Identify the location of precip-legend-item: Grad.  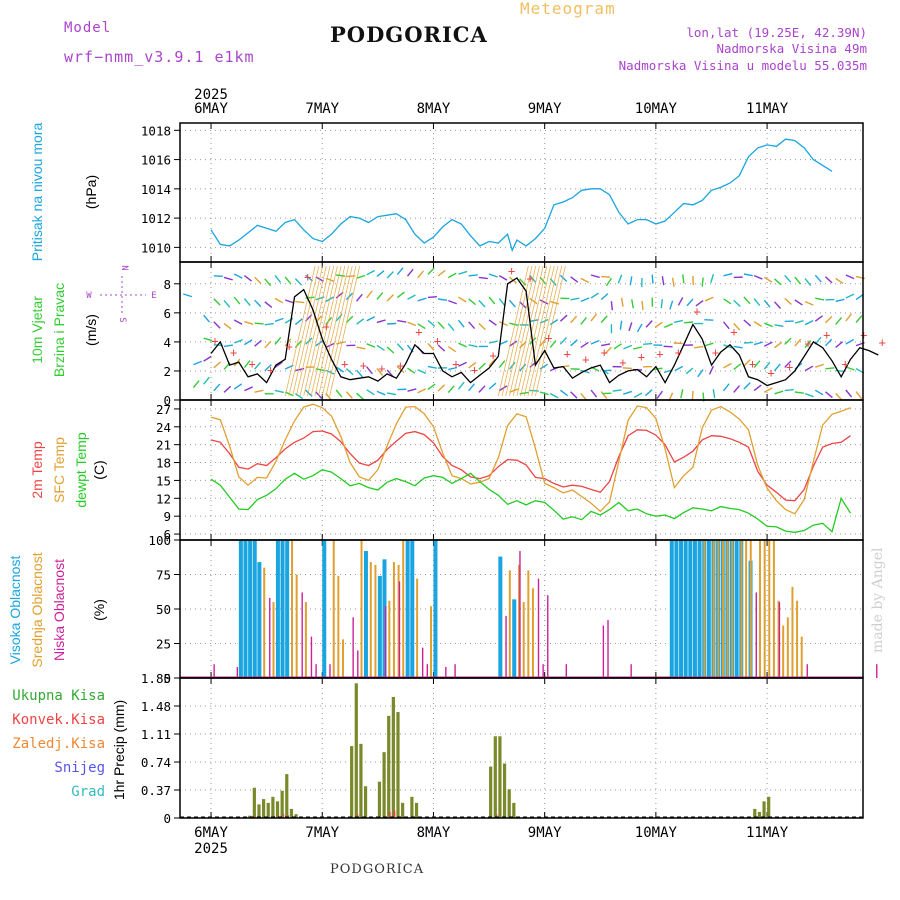
(88, 792).